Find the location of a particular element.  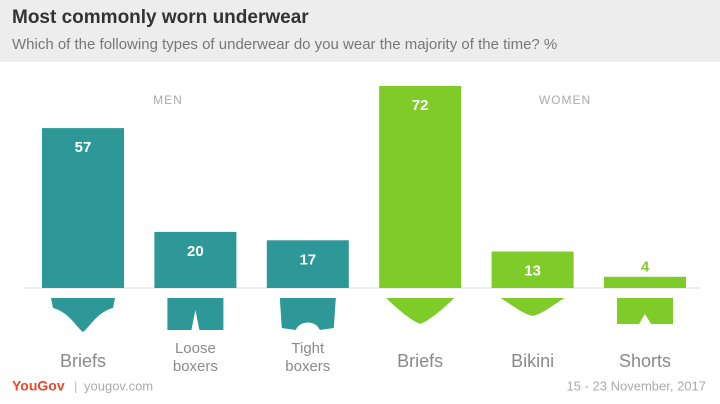

category-label: Bikini is located at coordinates (533, 361).